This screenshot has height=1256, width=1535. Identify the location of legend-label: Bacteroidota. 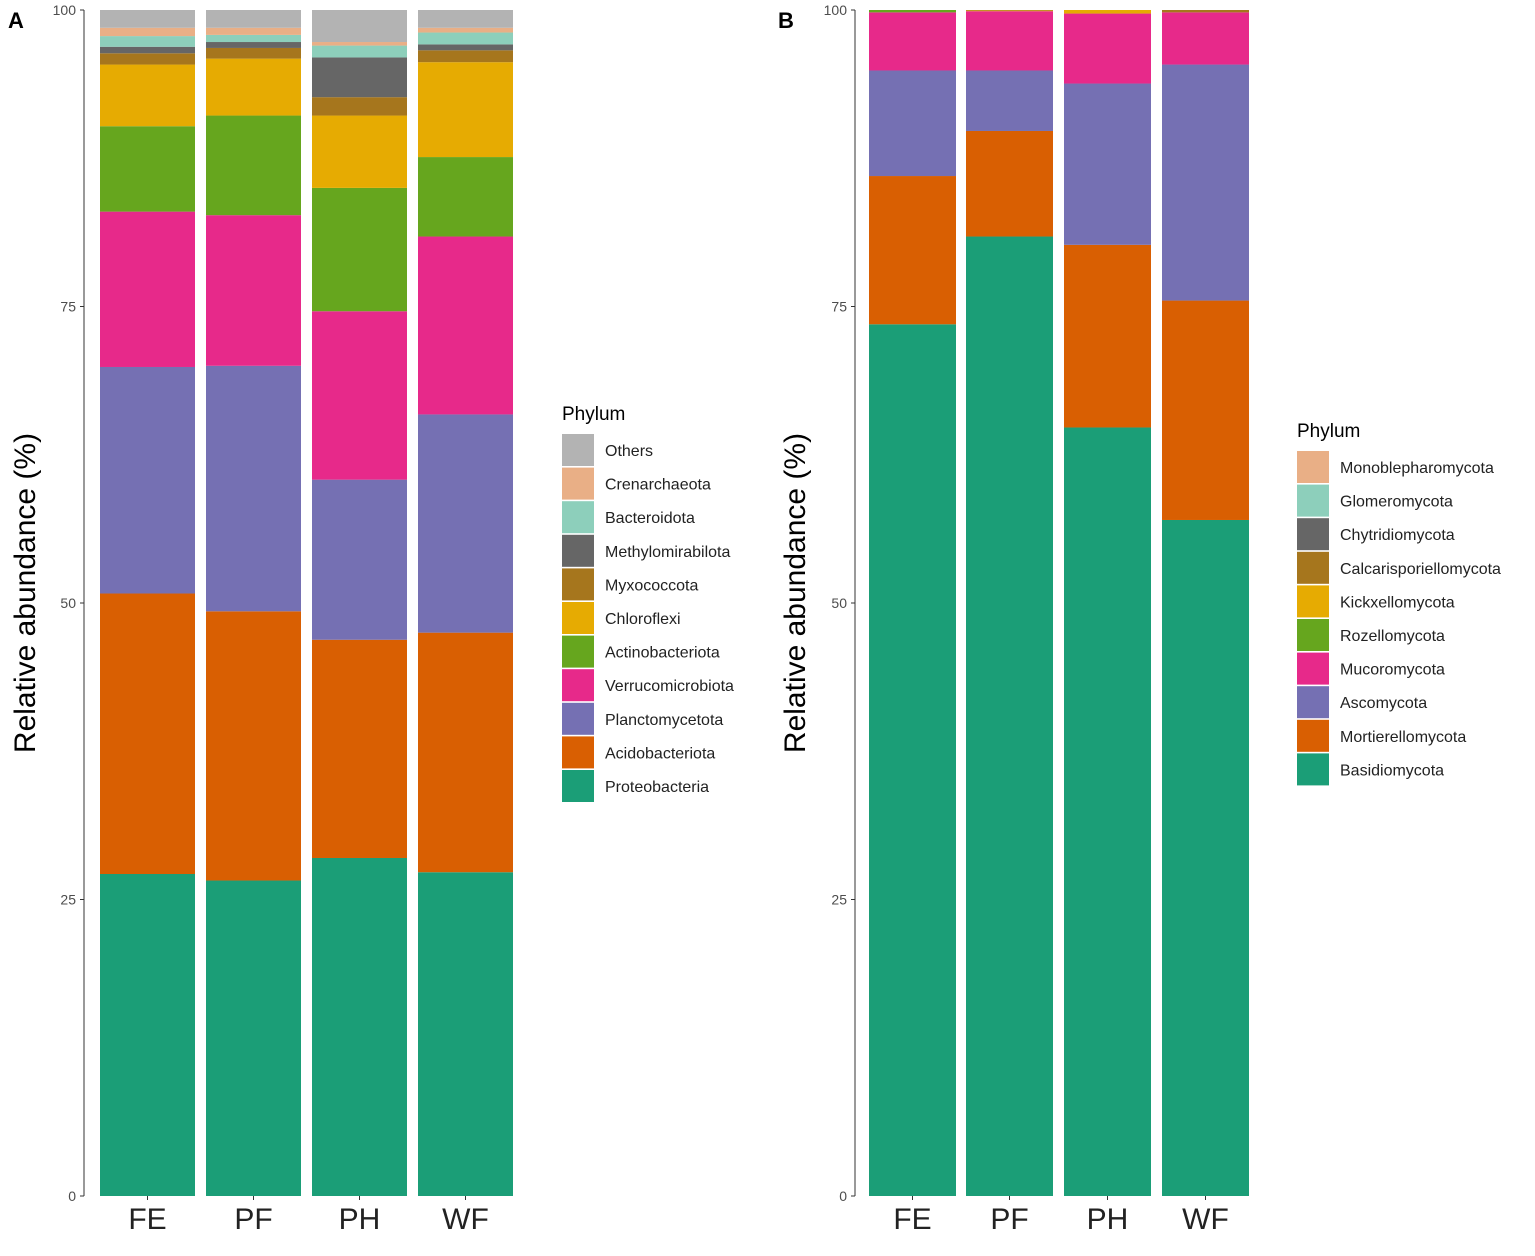
(650, 518).